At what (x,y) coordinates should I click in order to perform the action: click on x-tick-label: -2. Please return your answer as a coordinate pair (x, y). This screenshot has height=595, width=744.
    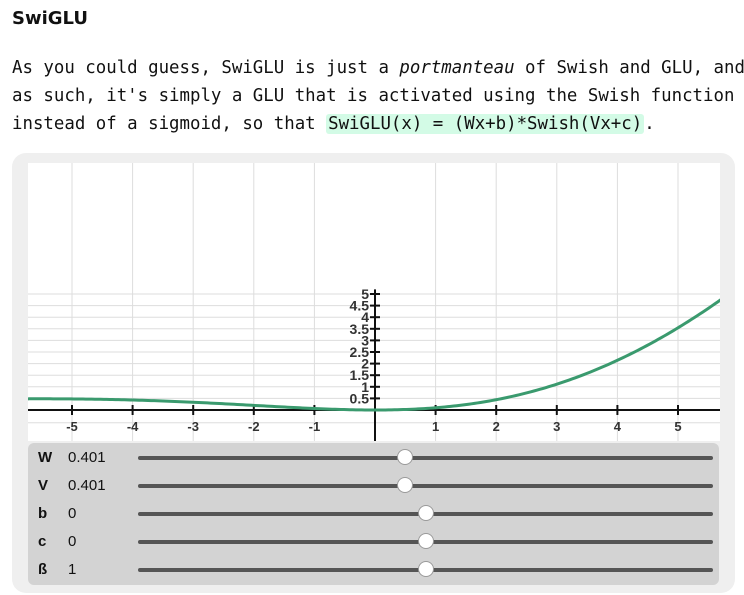
    Looking at the image, I should click on (254, 426).